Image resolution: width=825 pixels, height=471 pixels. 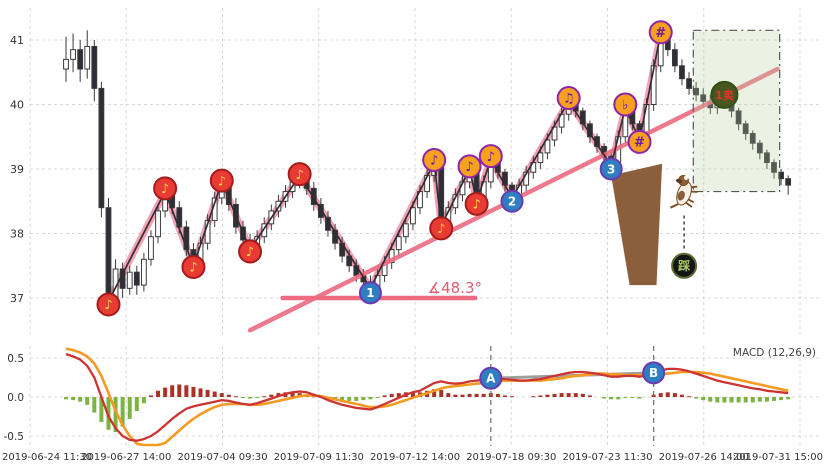 What do you see at coordinates (15, 398) in the screenshot?
I see `macd-tick-label: 0.0` at bounding box center [15, 398].